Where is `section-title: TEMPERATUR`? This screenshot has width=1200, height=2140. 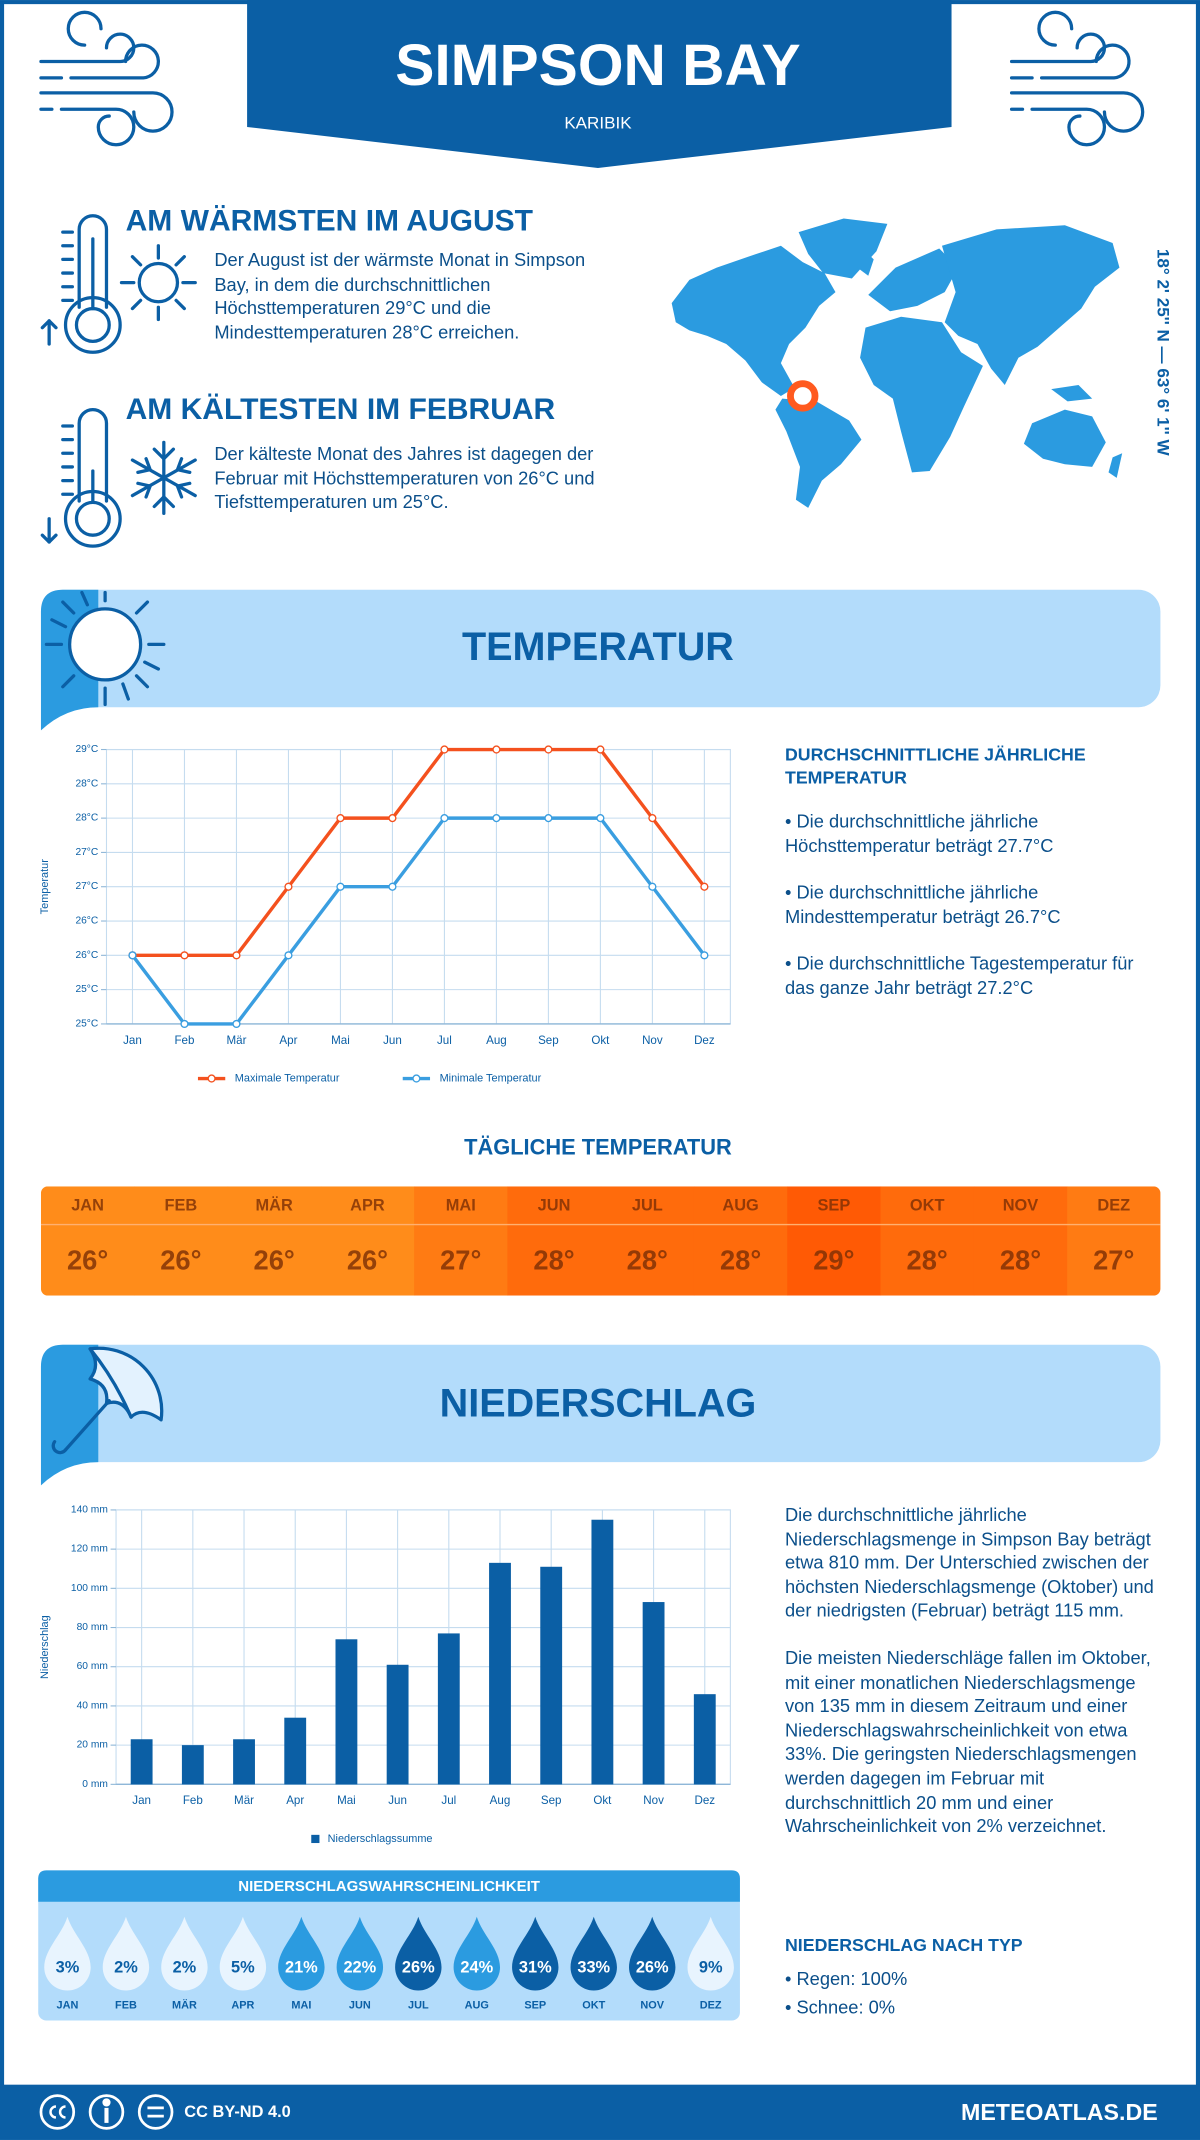 section-title: TEMPERATUR is located at coordinates (598, 647).